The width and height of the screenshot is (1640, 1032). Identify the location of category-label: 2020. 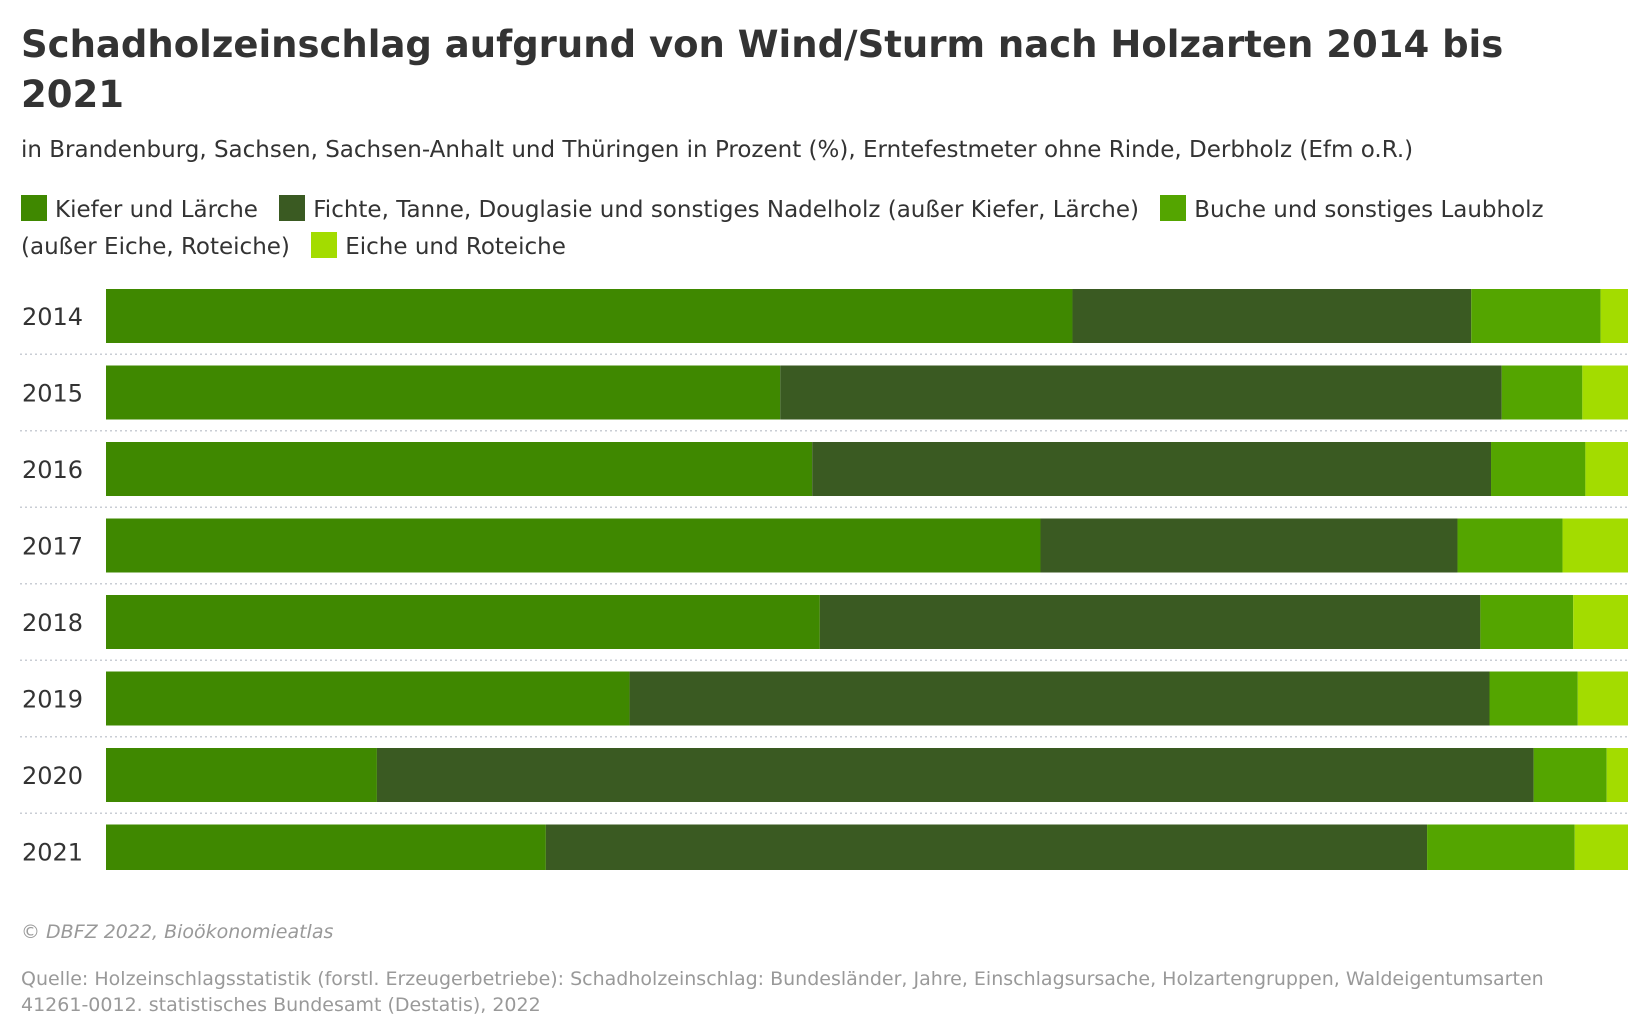
(52, 776).